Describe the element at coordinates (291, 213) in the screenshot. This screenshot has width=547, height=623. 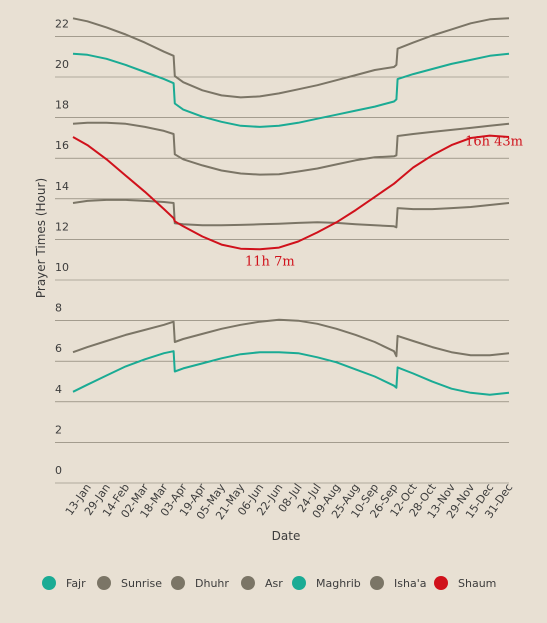
I see `series-line-dhuhr` at that location.